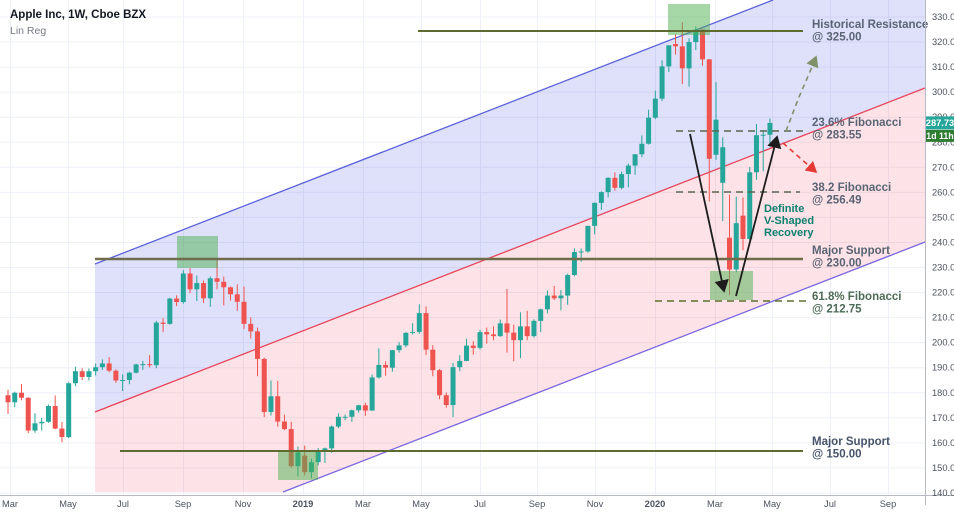 The height and width of the screenshot is (513, 954). Describe the element at coordinates (943, 443) in the screenshot. I see `price-tick-label: 160.00` at that location.